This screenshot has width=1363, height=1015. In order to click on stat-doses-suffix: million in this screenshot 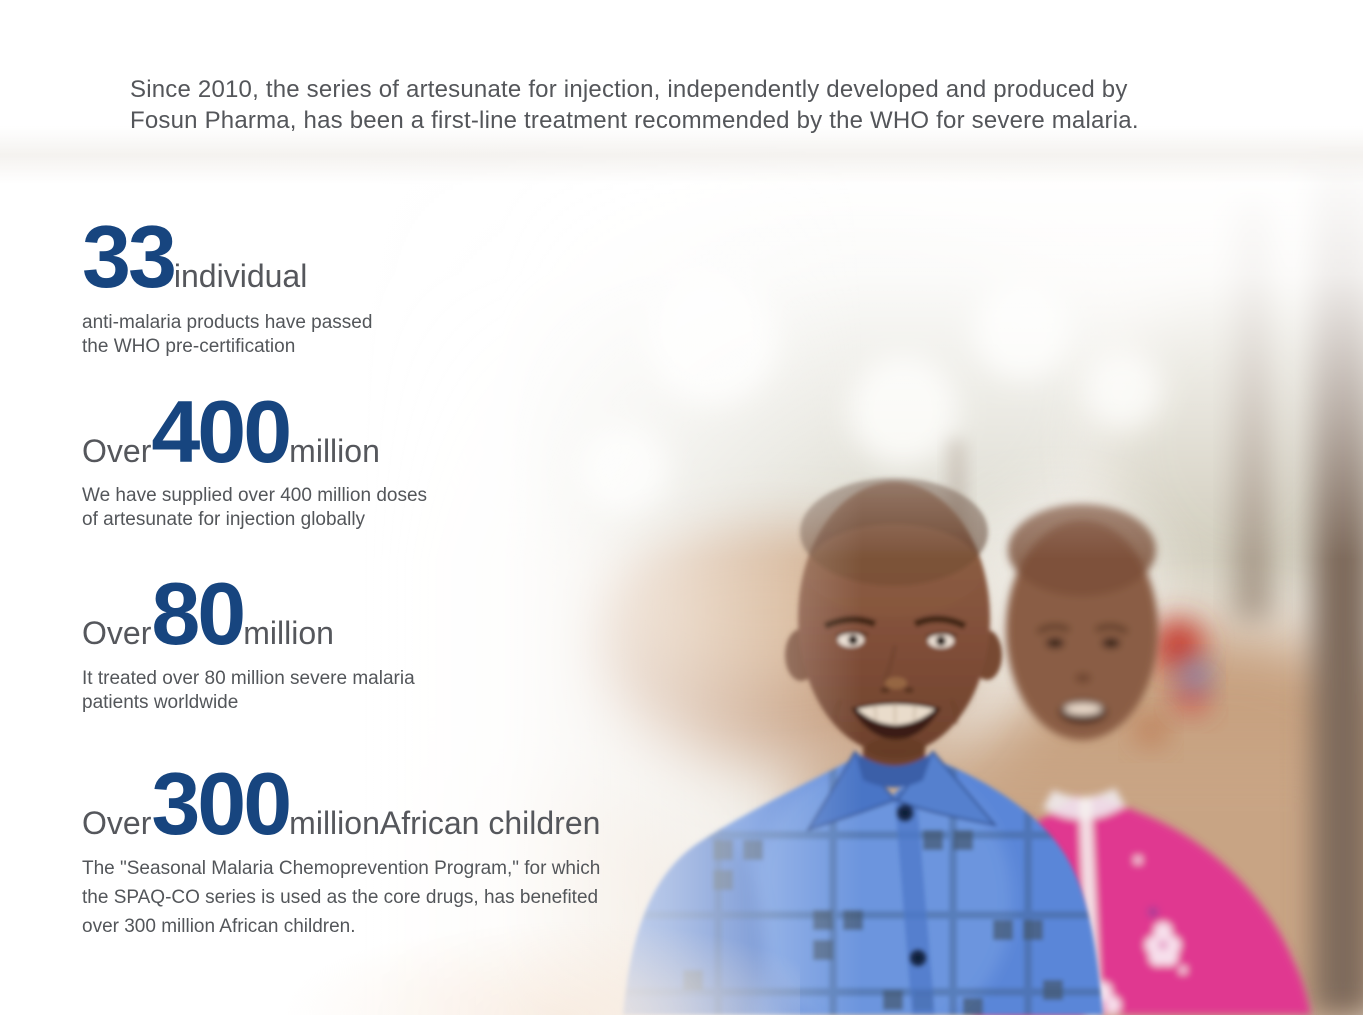, I will do `click(334, 451)`.